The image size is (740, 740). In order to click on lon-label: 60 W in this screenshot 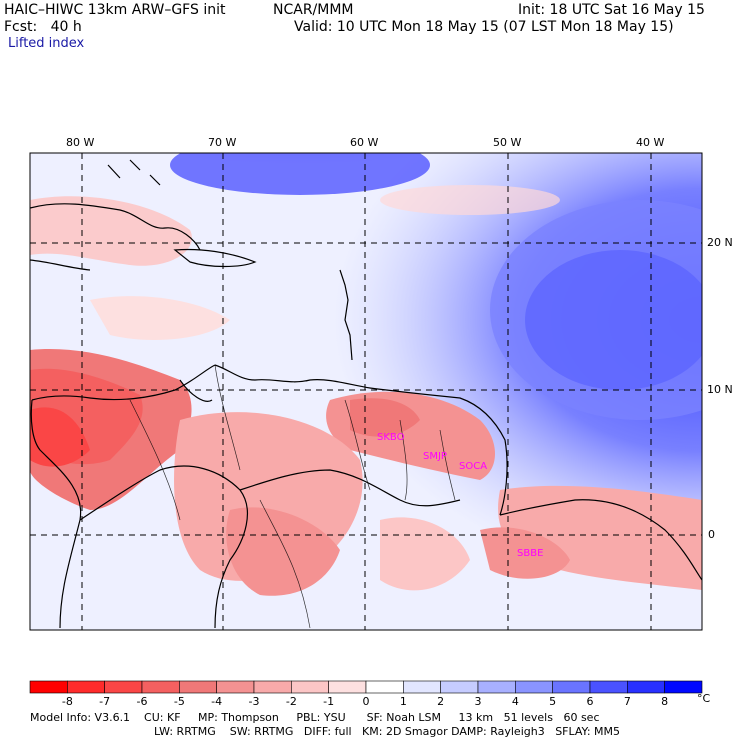, I will do `click(364, 142)`.